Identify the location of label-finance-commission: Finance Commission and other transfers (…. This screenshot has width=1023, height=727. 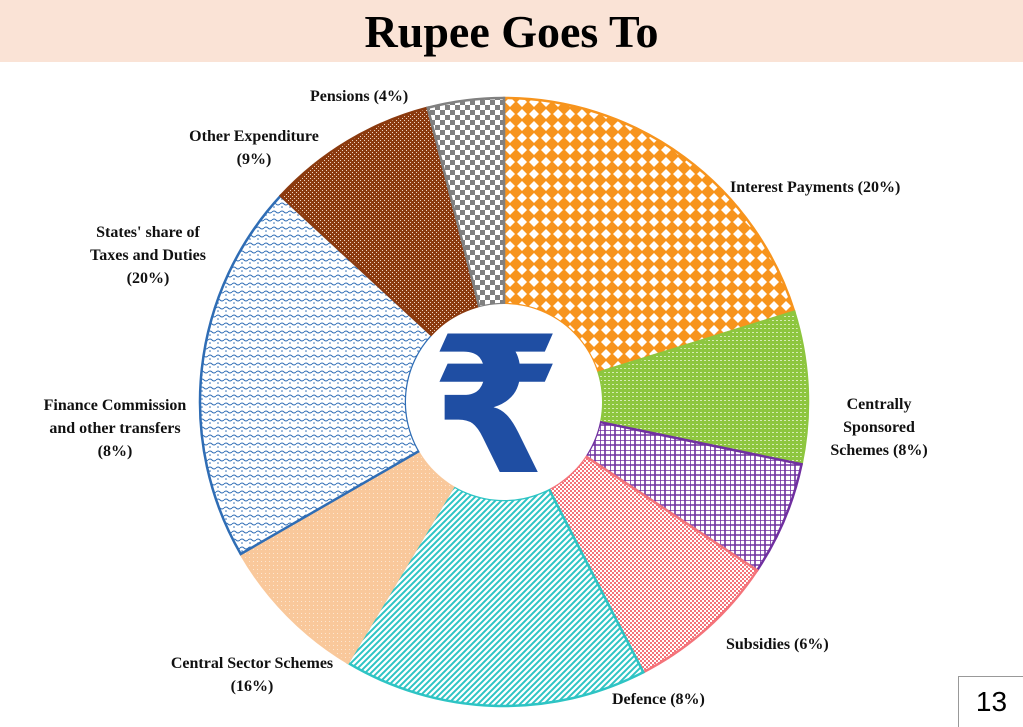
(115, 428).